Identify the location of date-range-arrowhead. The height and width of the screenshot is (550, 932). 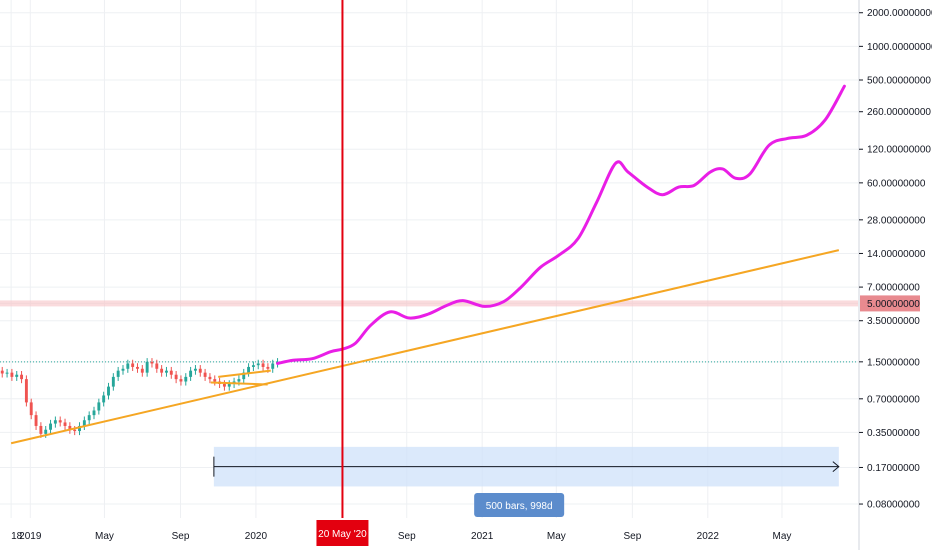
(836, 467).